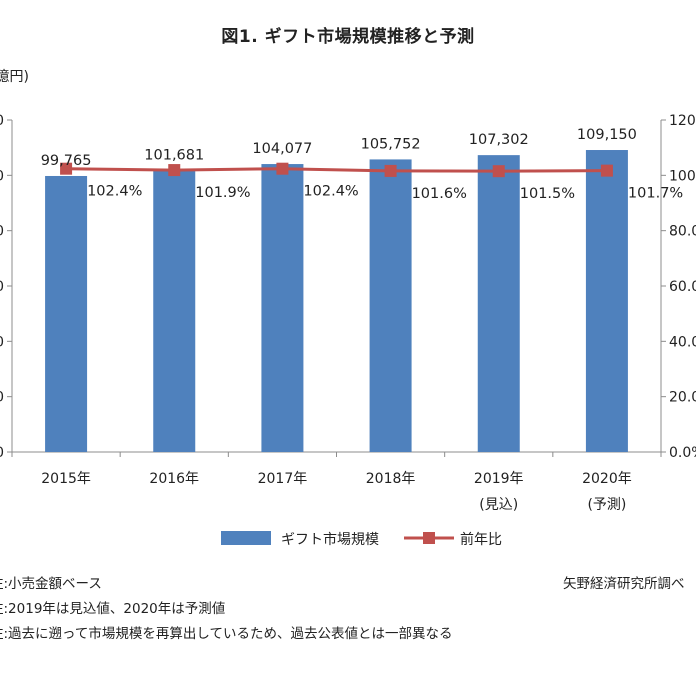  Describe the element at coordinates (226, 634) in the screenshot. I see `note-3: 注:過去に遡って市場規模を再算出しているため、過去公表値とは一部異なる` at that location.